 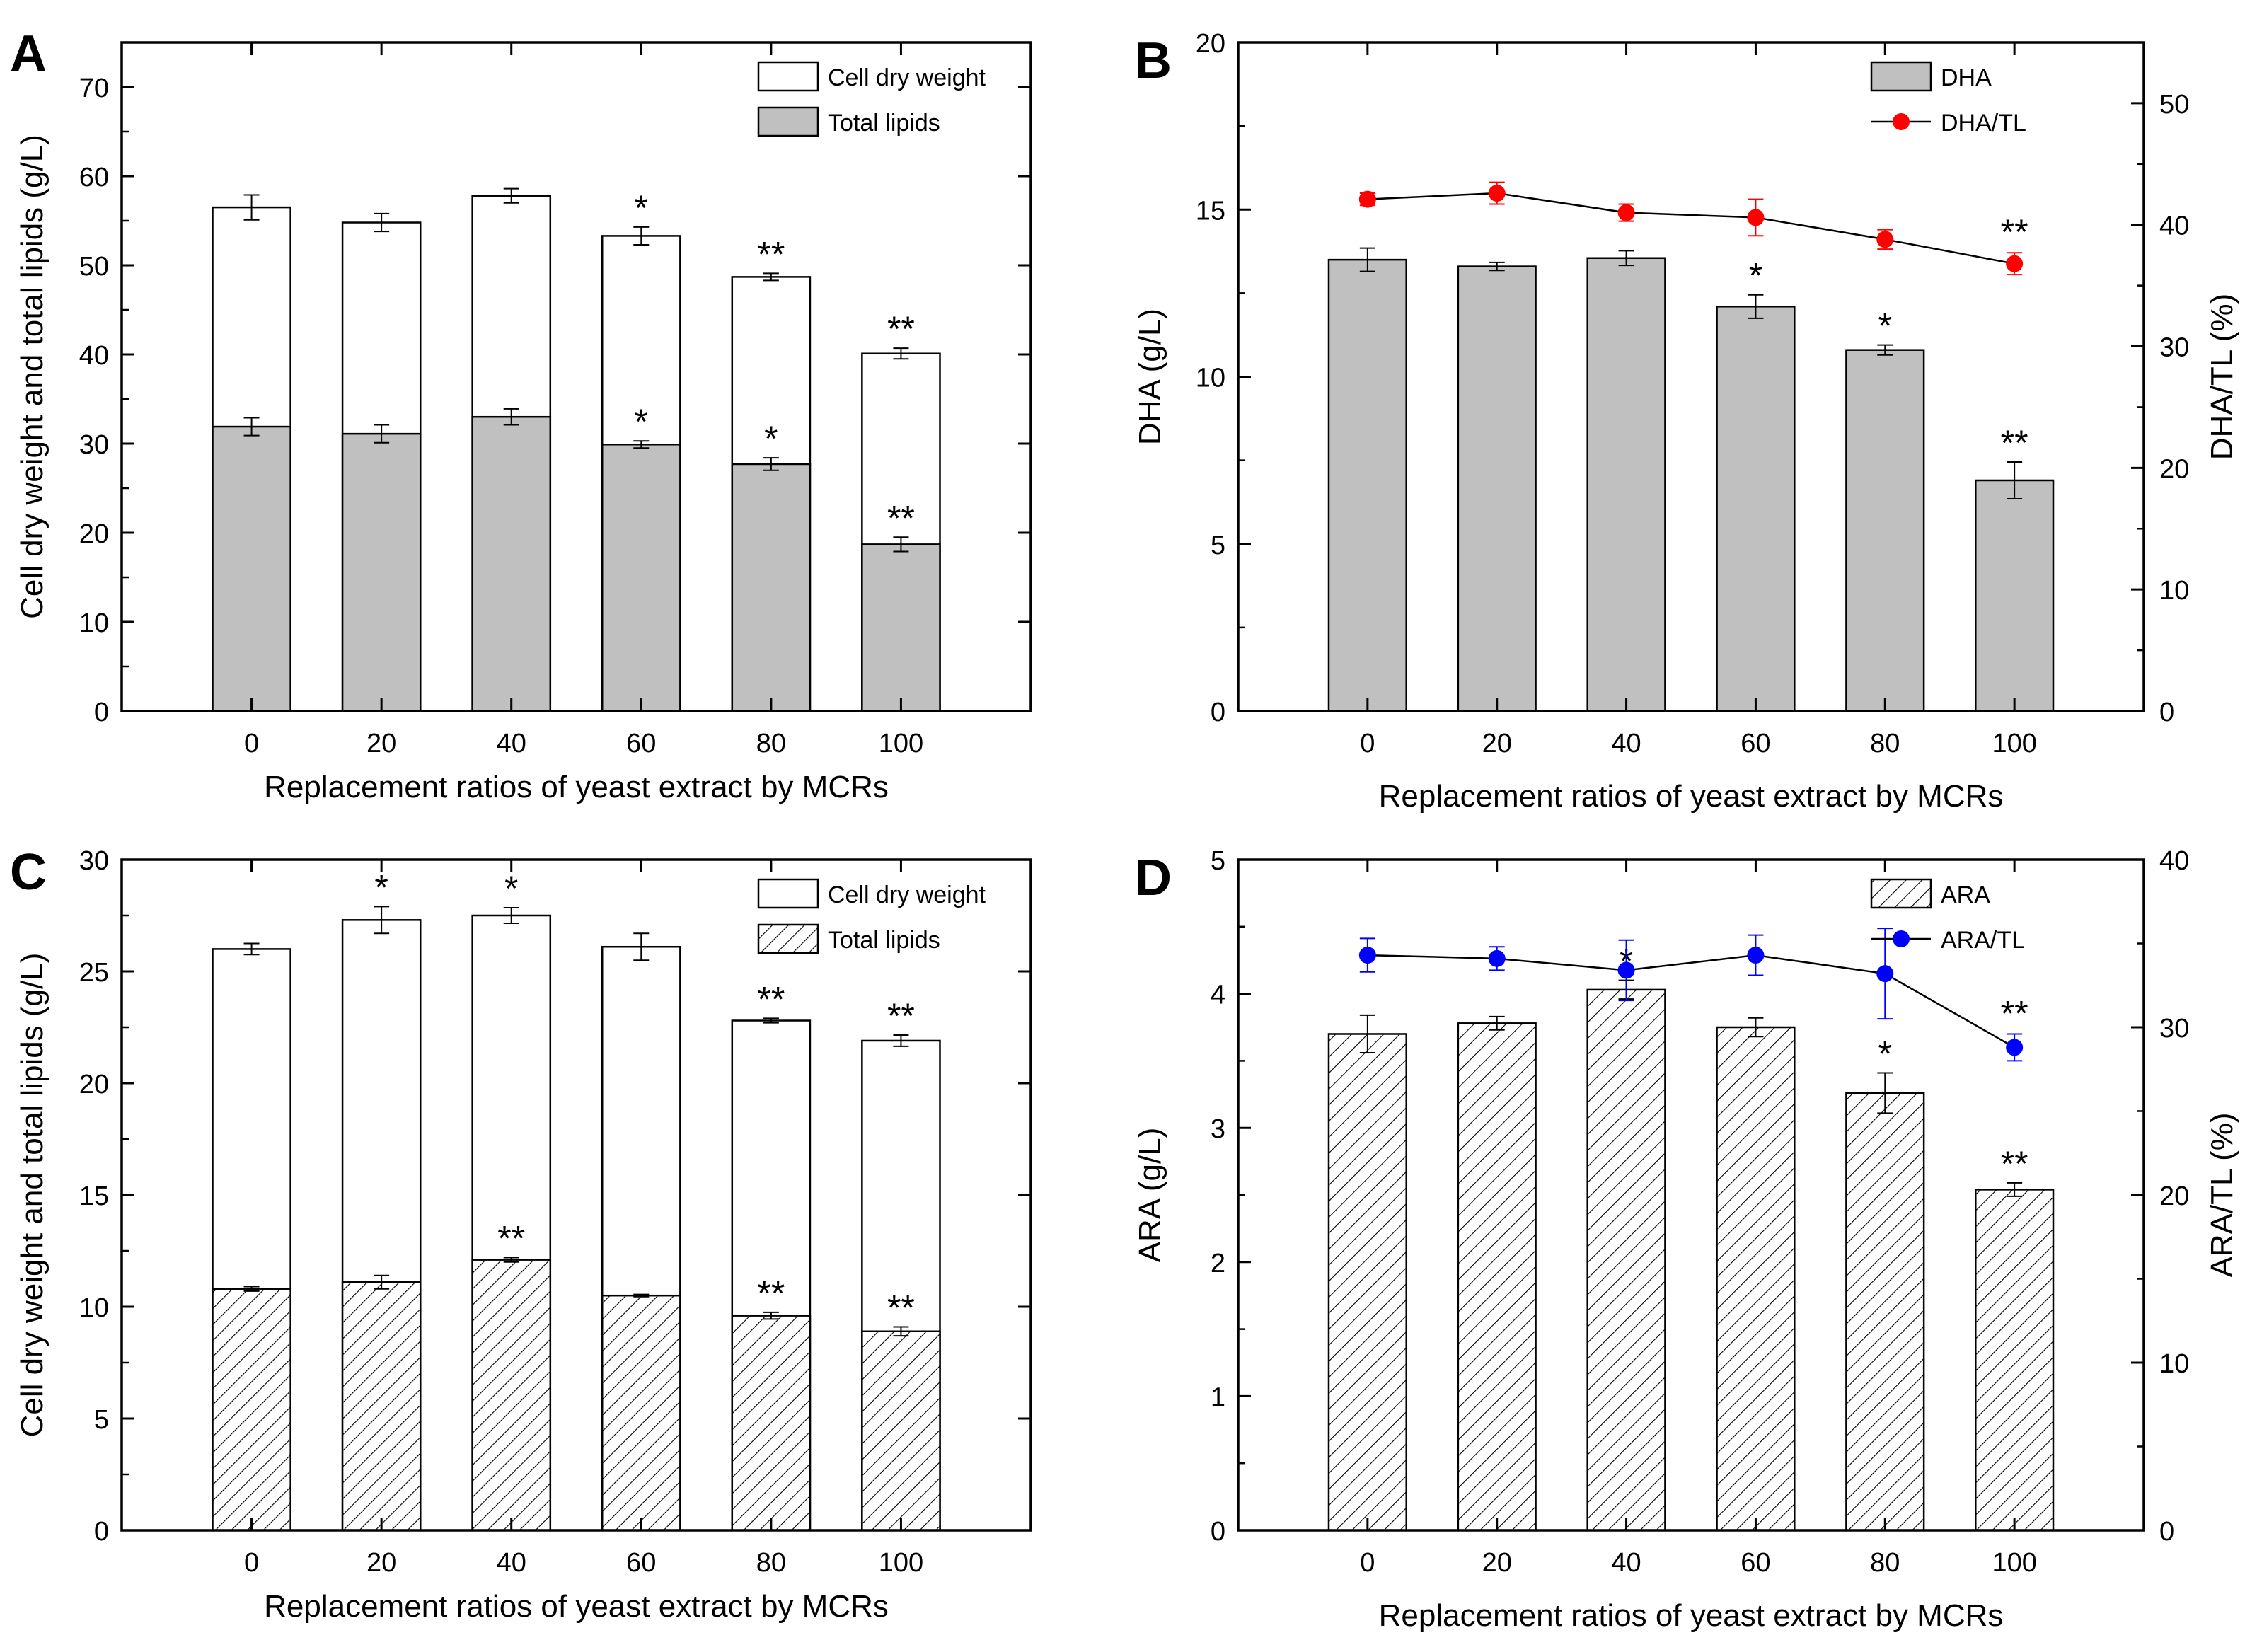 What do you see at coordinates (2174, 227) in the screenshot?
I see `y-tick-label-right: 40` at bounding box center [2174, 227].